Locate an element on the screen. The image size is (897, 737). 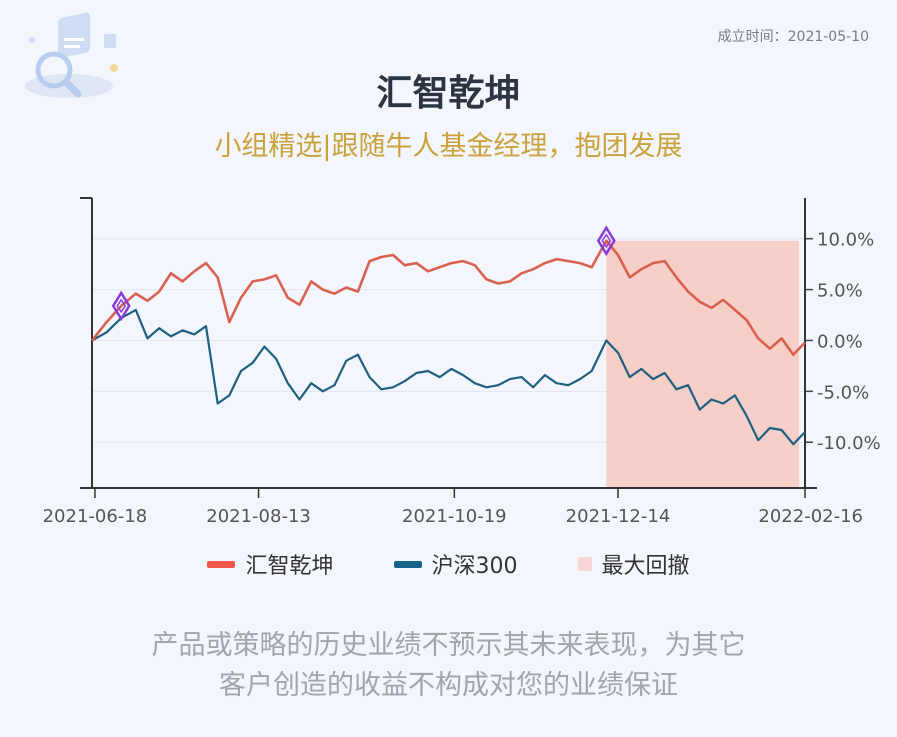
legend-label-index: 沪深300 is located at coordinates (474, 566).